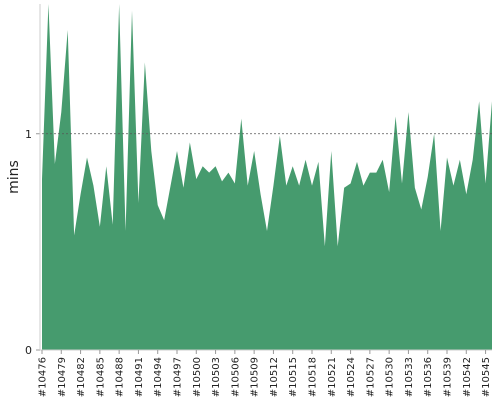 This screenshot has height=400, width=500. Describe the element at coordinates (62, 377) in the screenshot. I see `x-tick-label: #10479` at that location.